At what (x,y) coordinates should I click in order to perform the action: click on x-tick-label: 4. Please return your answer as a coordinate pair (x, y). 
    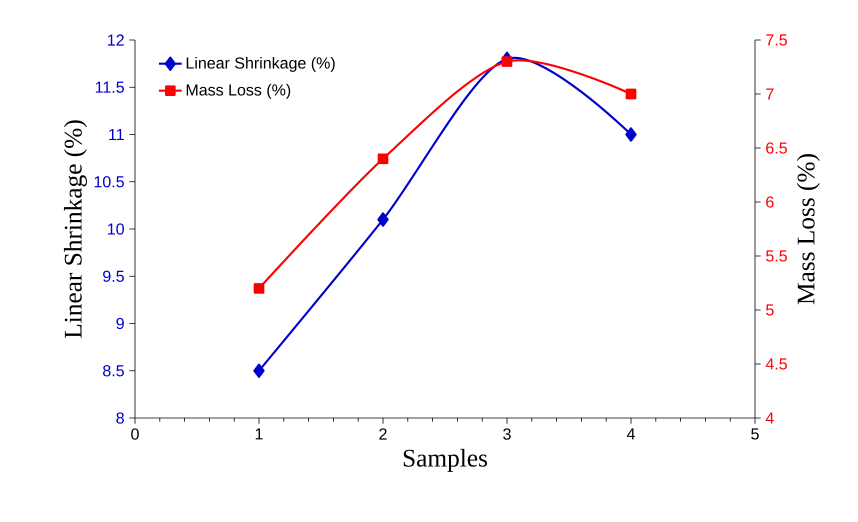
    Looking at the image, I should click on (630, 434).